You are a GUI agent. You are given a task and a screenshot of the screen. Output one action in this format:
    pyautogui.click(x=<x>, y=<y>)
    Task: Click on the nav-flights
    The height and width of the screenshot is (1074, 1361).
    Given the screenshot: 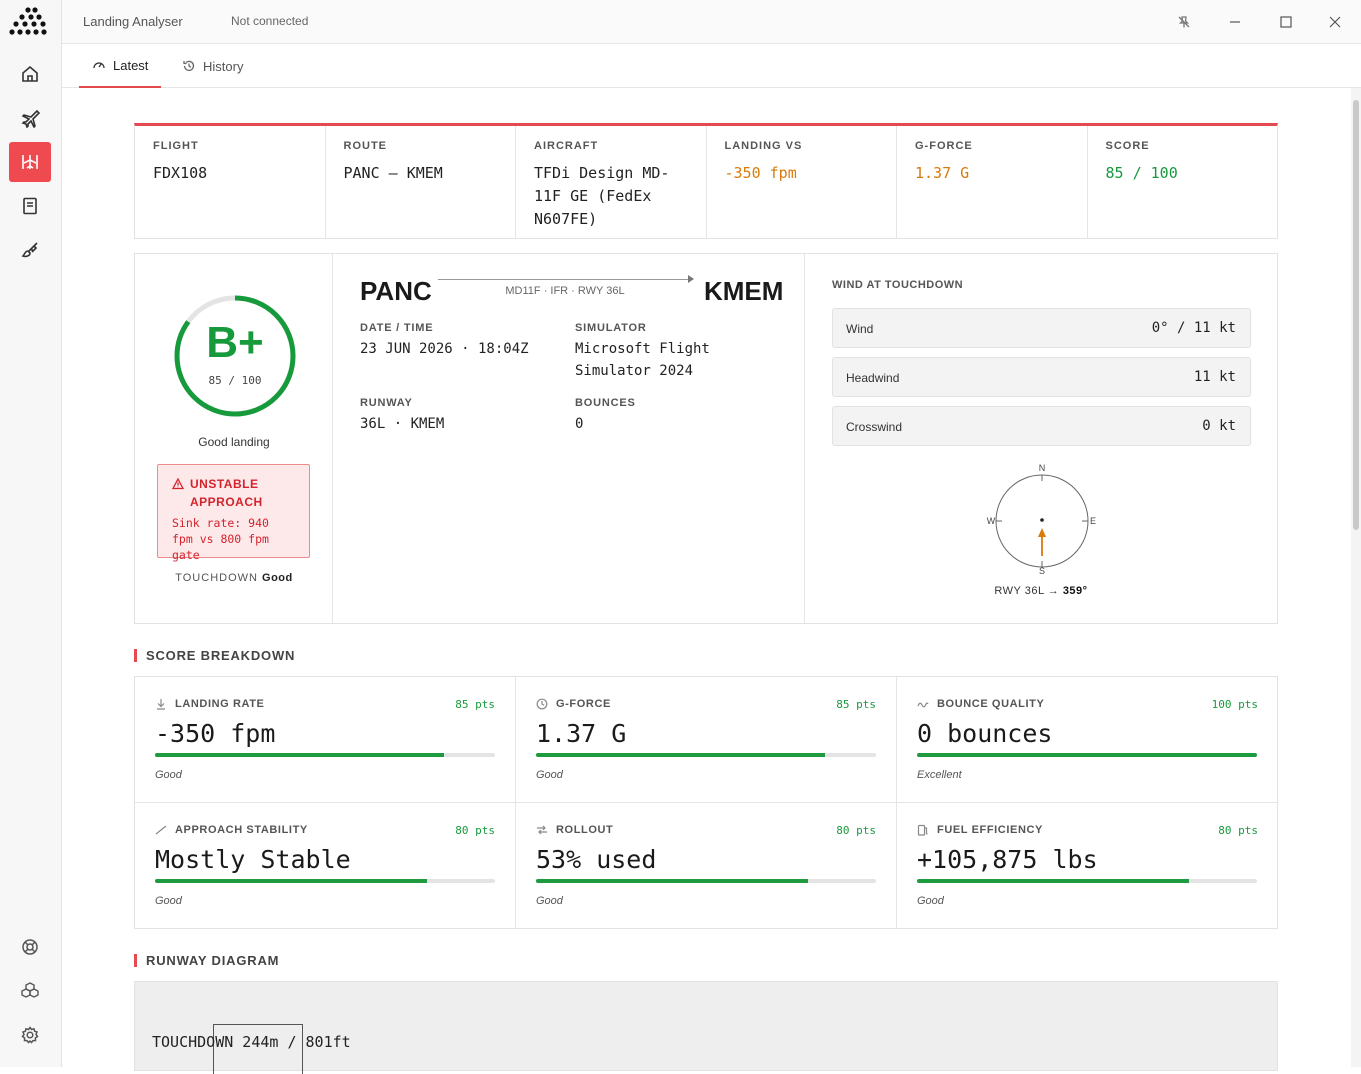 What is the action you would take?
    pyautogui.click(x=30, y=118)
    